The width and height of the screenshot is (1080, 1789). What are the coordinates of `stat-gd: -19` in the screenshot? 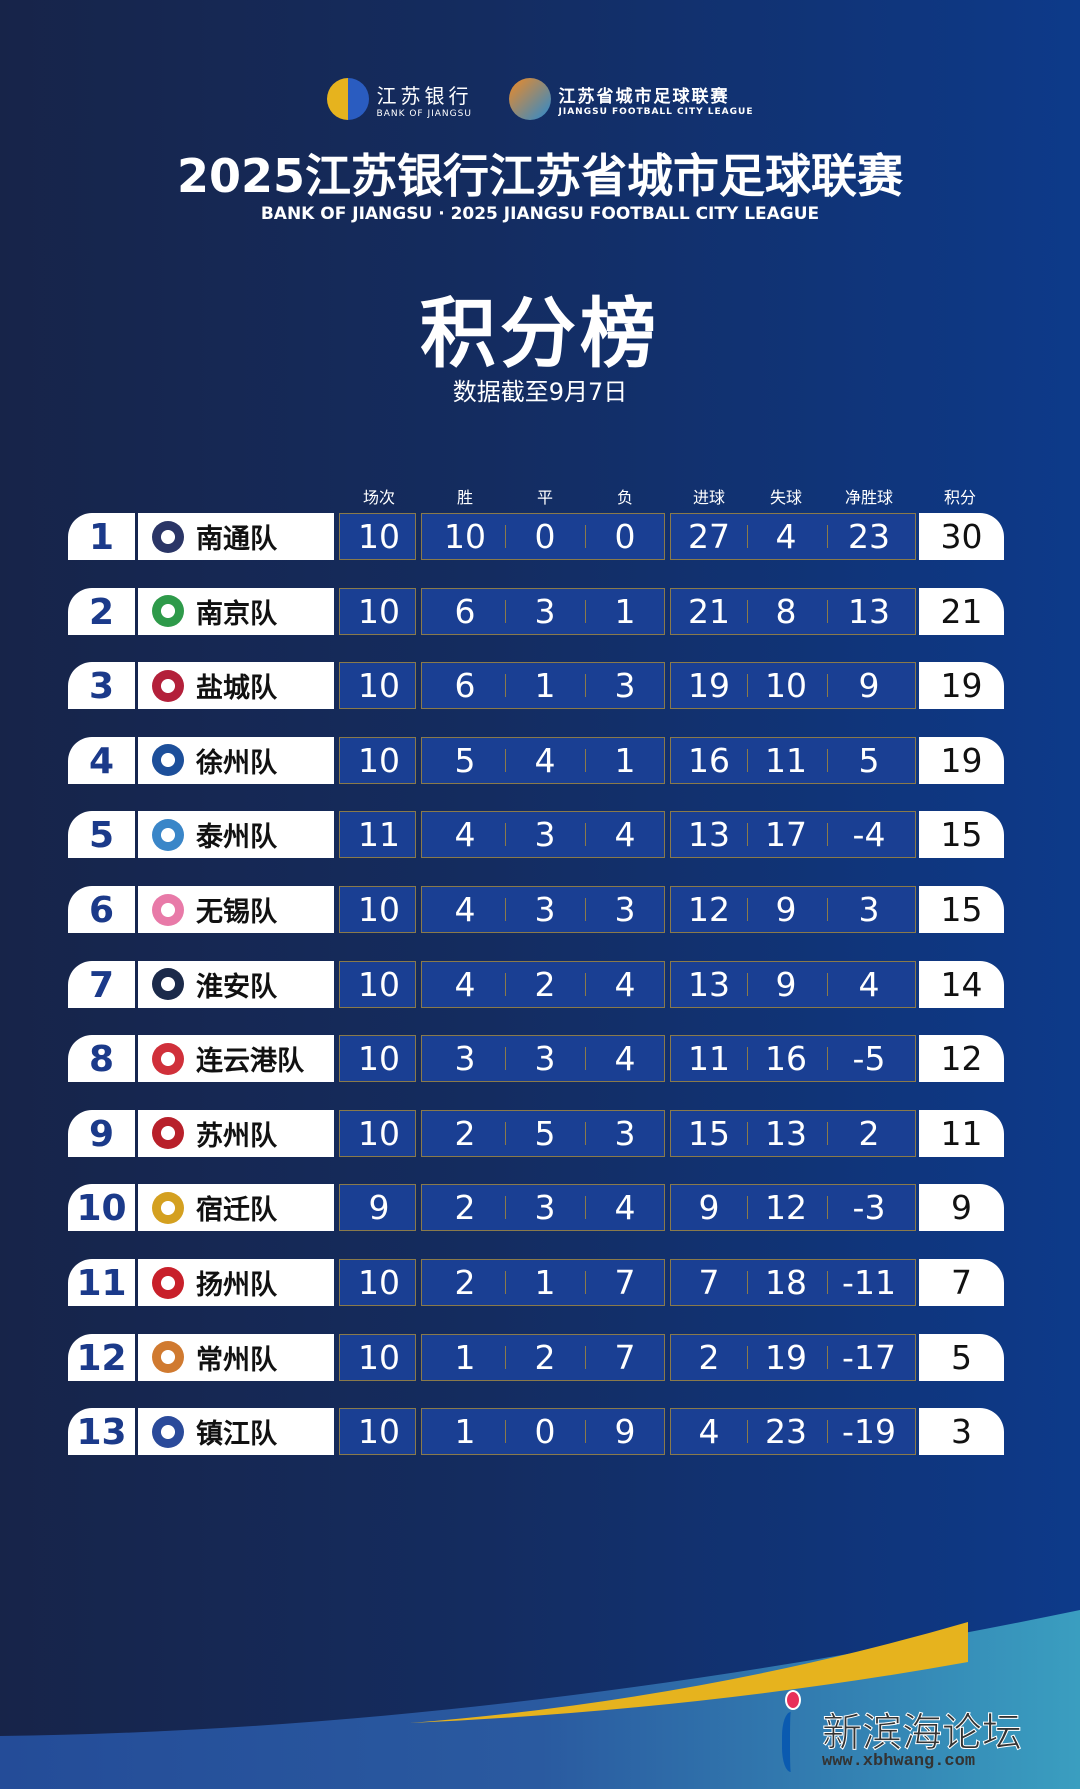 It's located at (869, 1432).